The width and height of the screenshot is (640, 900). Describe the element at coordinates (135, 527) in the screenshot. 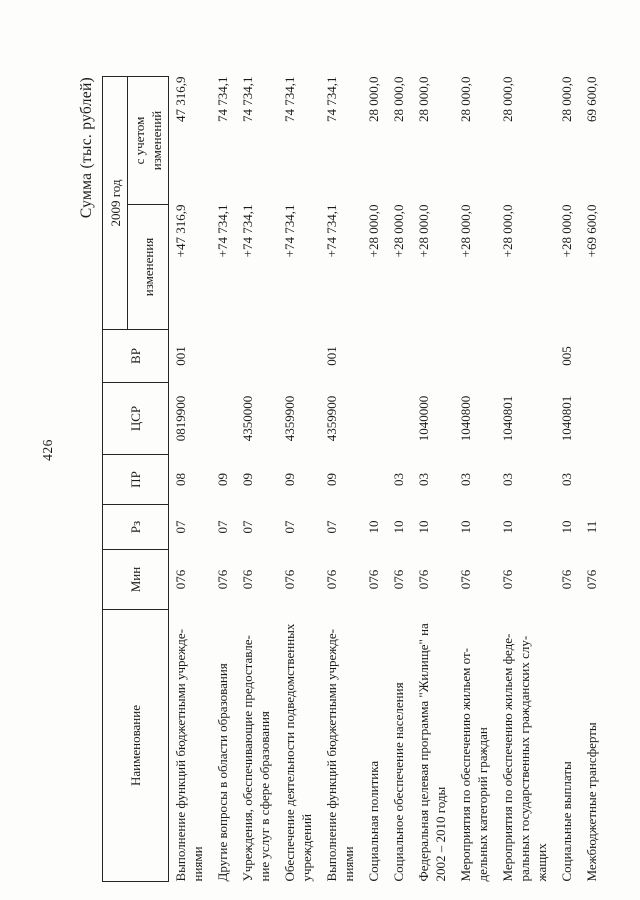

I see `col-header-rz: Рз` at that location.